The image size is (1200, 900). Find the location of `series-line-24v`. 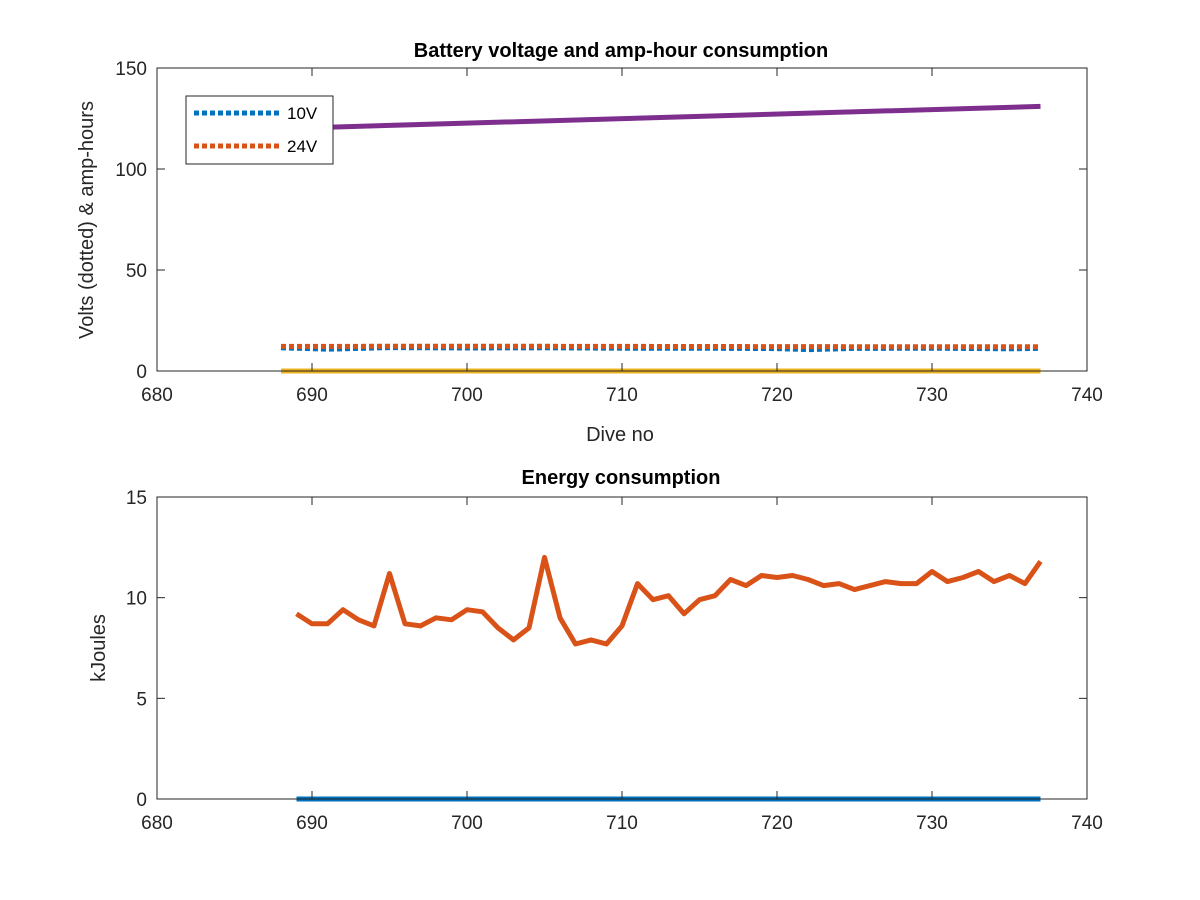

series-line-24v is located at coordinates (660, 346).